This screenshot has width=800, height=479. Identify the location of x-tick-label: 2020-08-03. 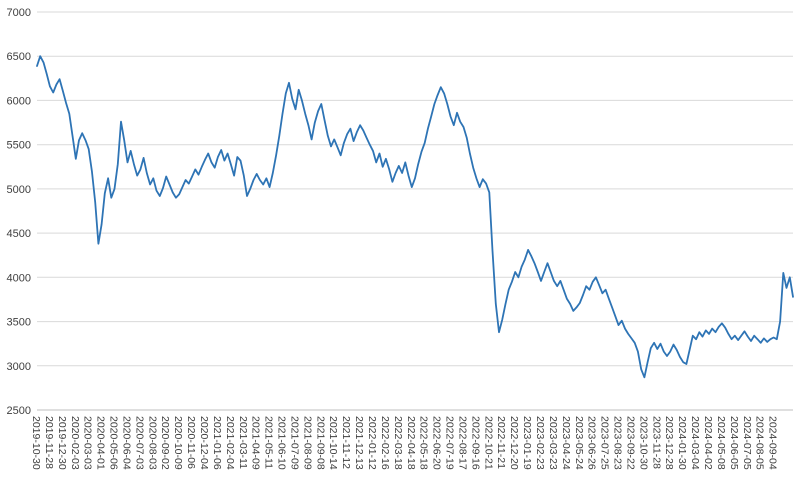
(152, 443).